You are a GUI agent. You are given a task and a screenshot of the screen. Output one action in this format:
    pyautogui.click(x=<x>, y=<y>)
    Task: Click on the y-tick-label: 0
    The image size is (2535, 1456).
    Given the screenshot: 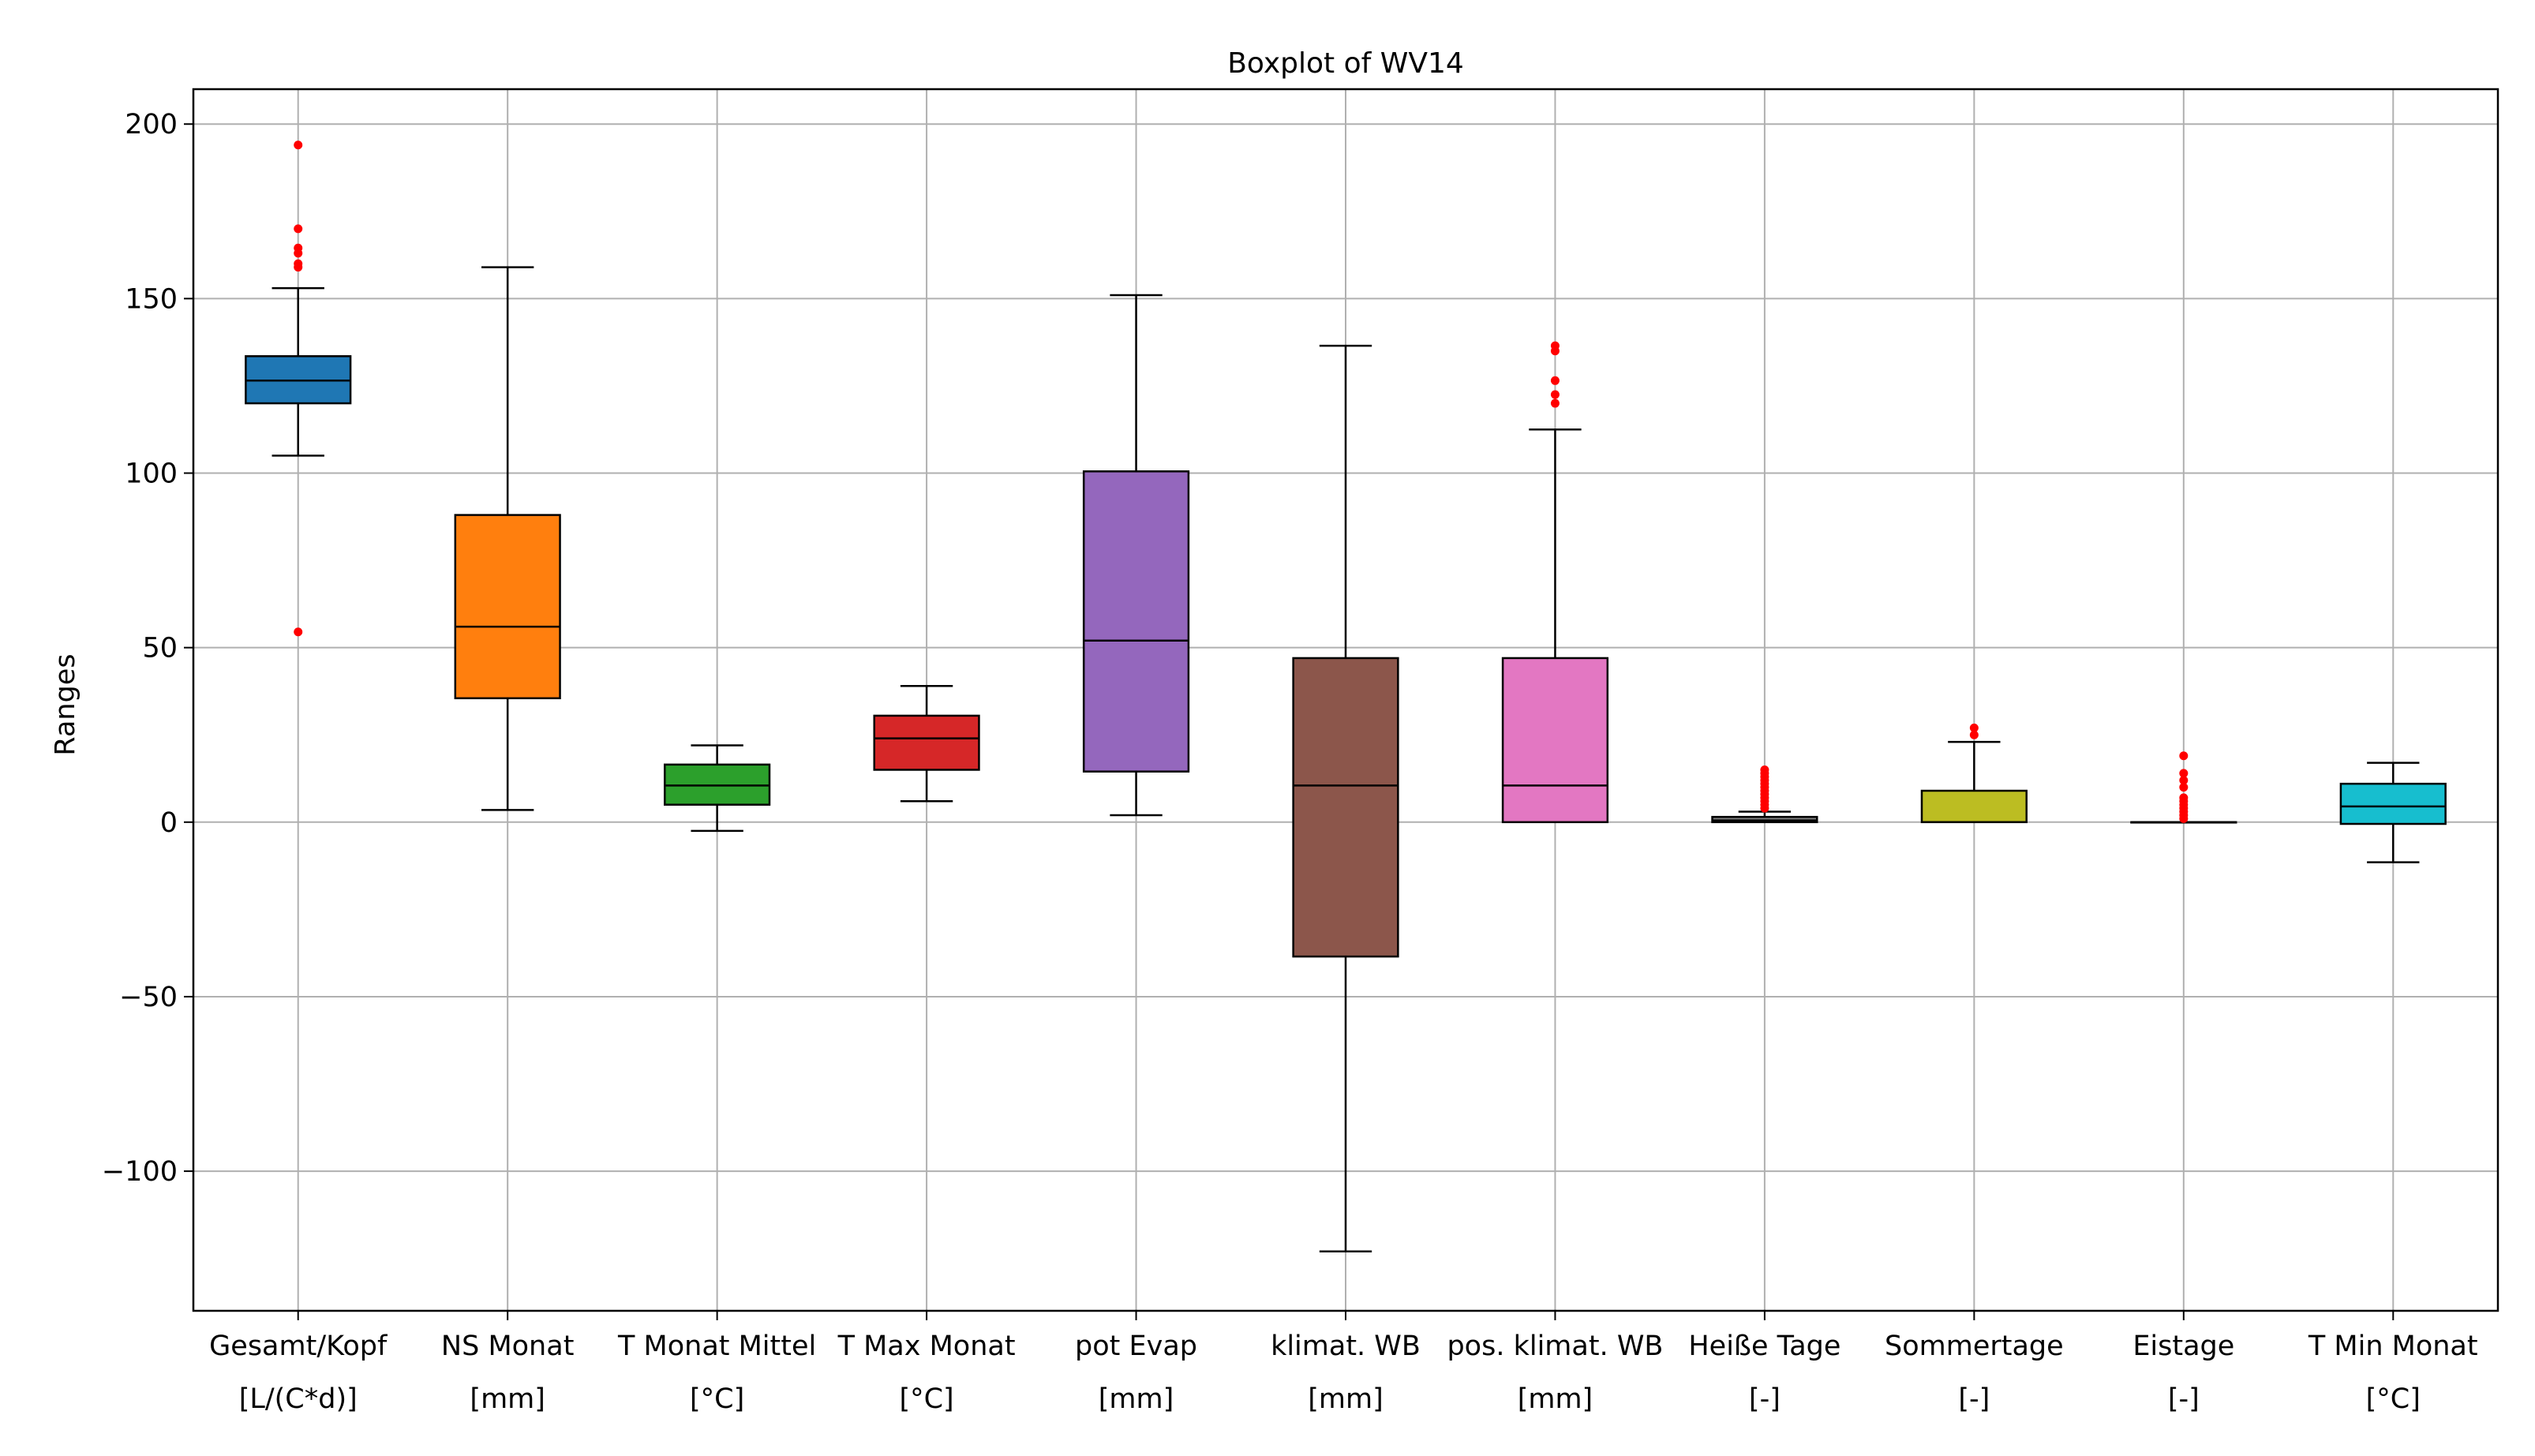 What is the action you would take?
    pyautogui.click(x=169, y=823)
    